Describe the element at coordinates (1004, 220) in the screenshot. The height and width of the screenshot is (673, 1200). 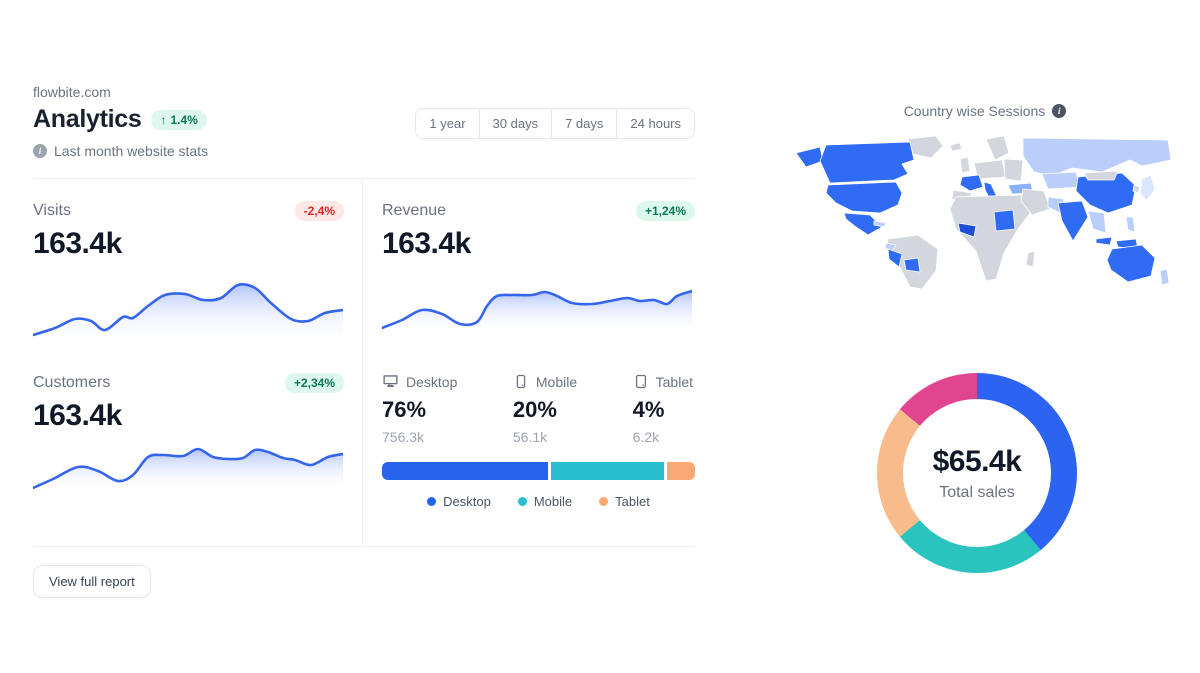
I see `map-country-sudan` at that location.